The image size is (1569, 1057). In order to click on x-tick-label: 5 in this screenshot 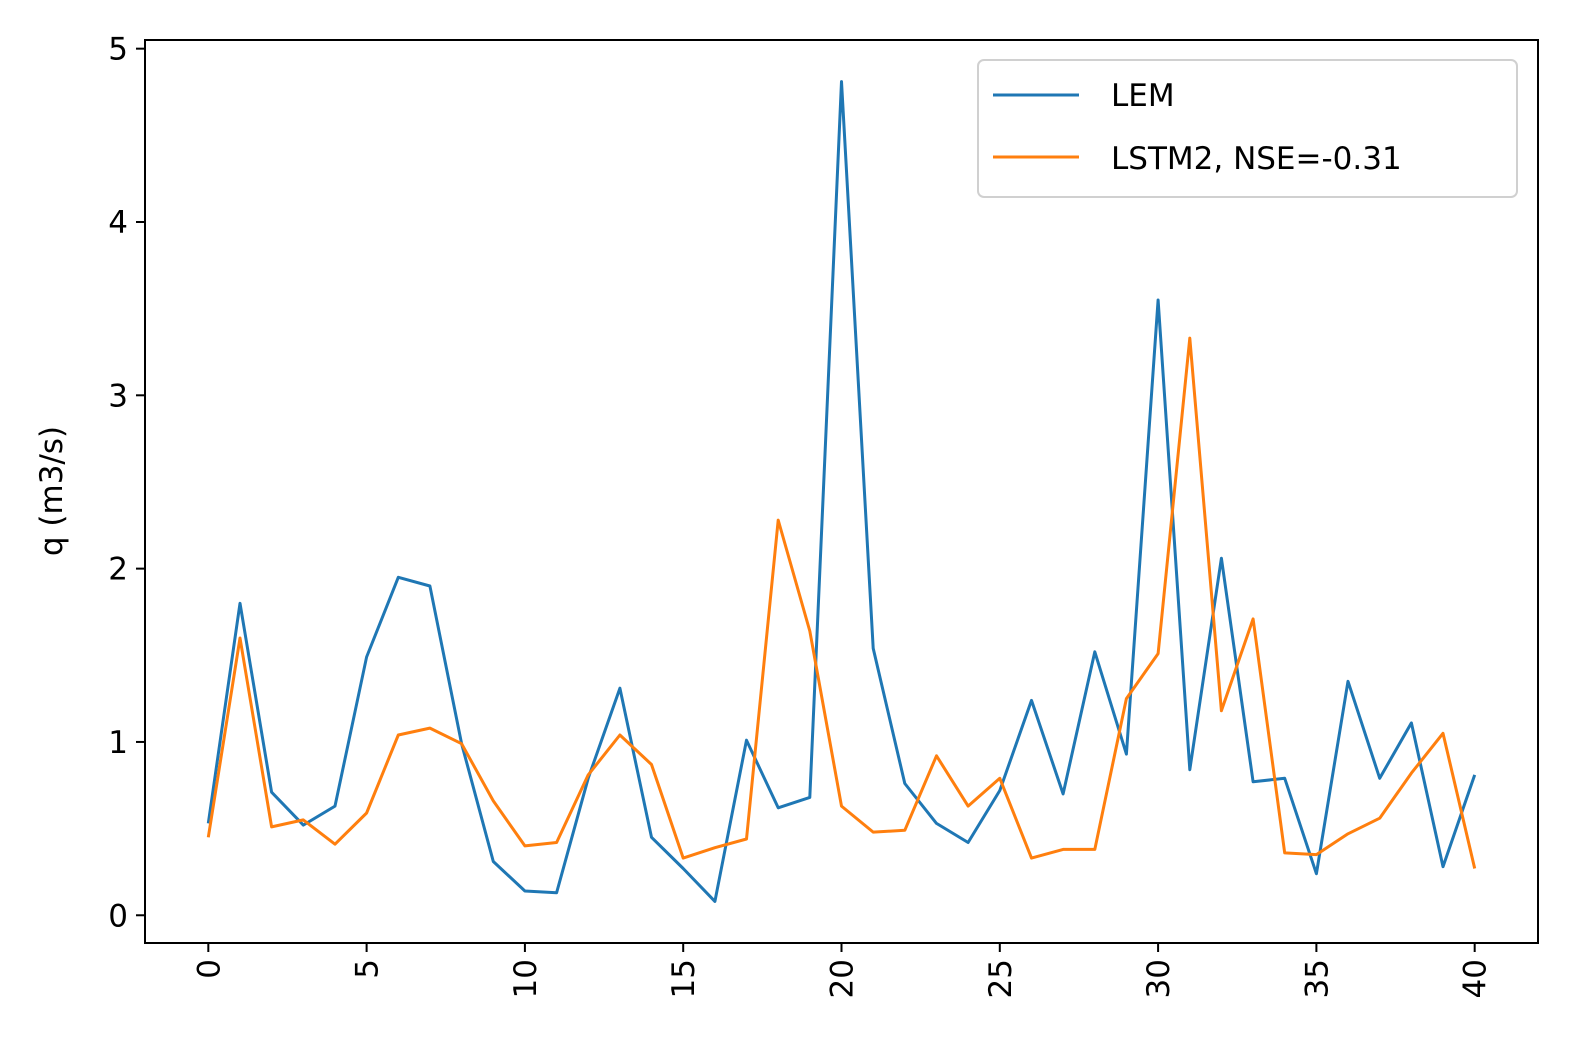, I will do `click(368, 969)`.